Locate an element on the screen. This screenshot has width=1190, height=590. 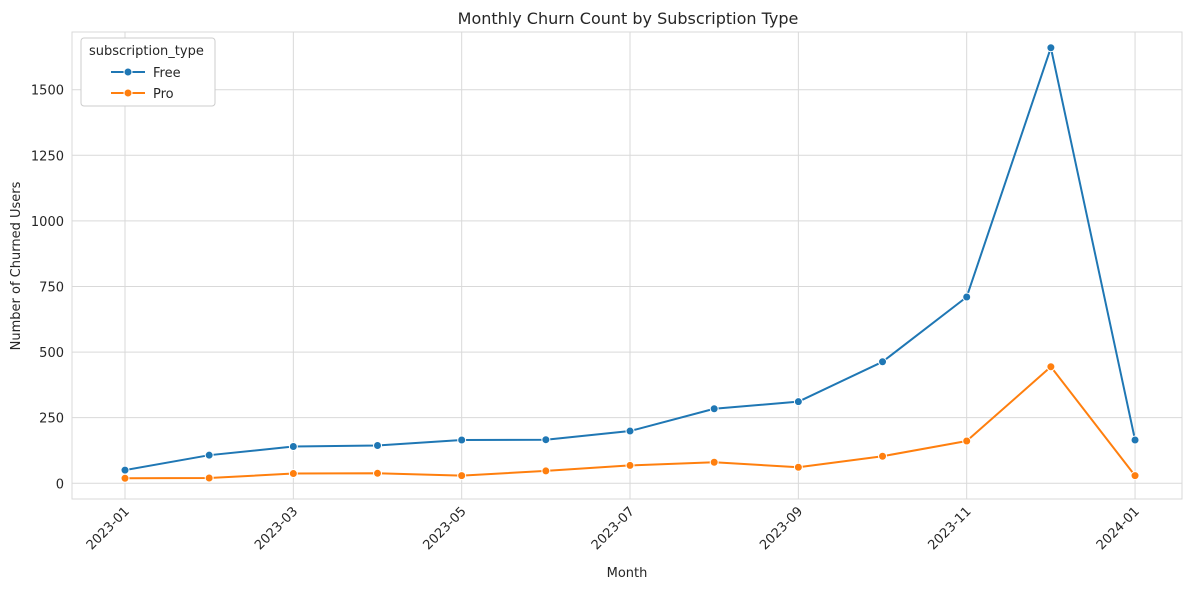
legend-title: subscription_type is located at coordinates (146, 51).